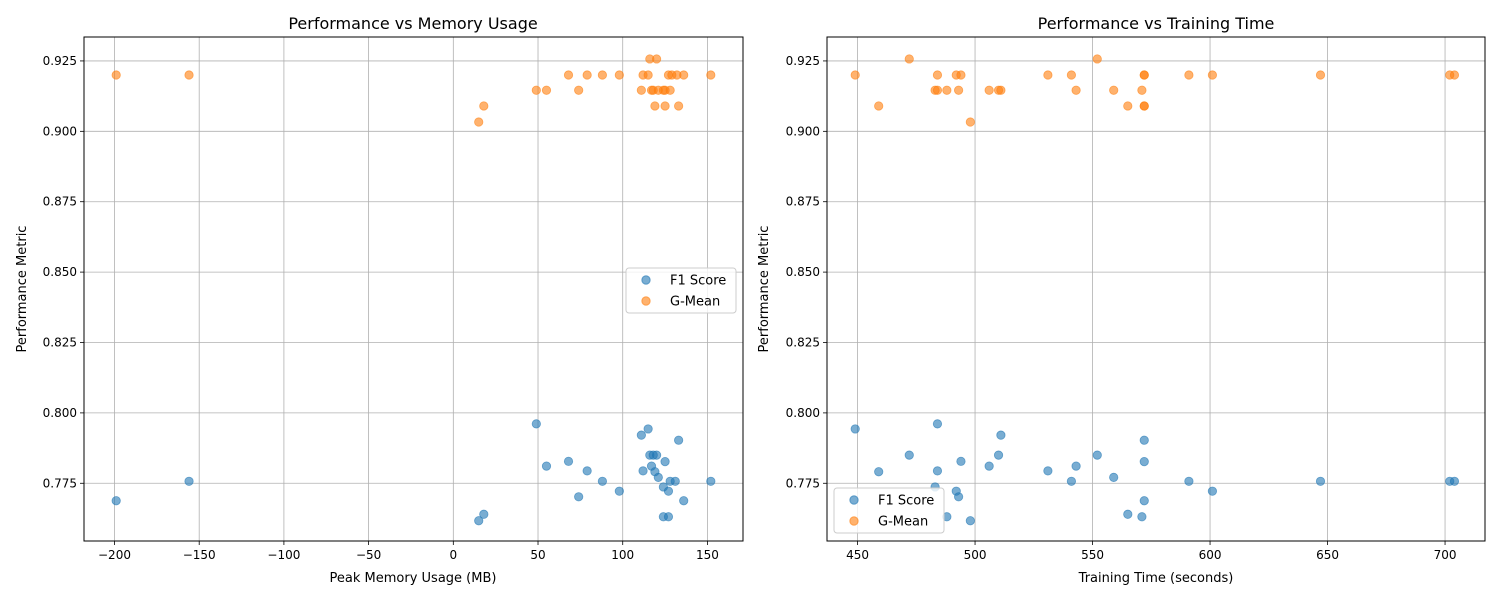  I want to click on series-g-mean, so click(413, 90).